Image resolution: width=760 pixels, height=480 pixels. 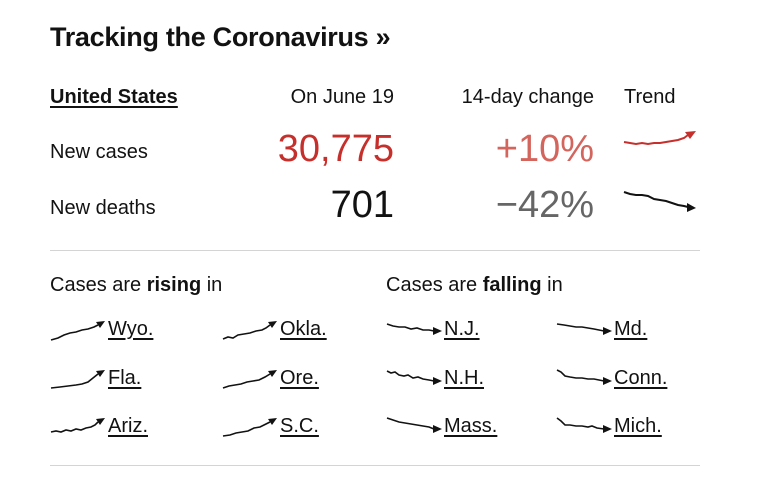 I want to click on new-cases-value: 30,775, so click(x=335, y=149).